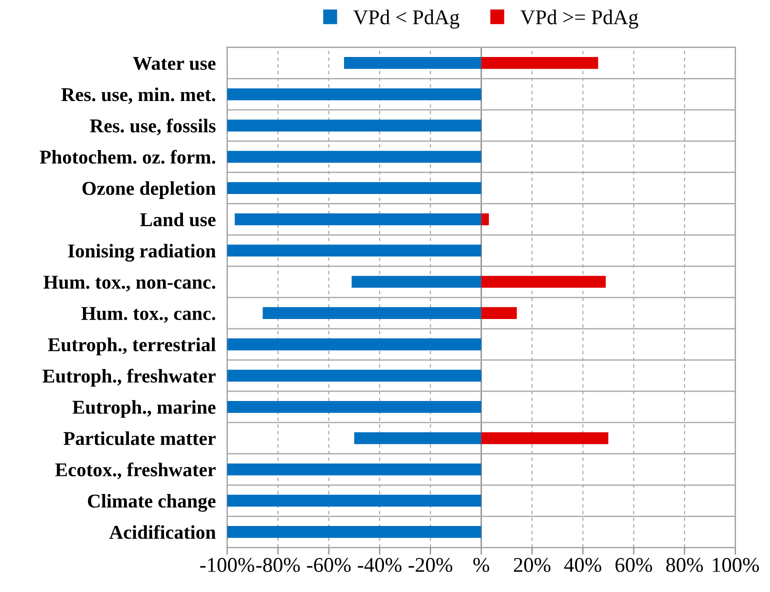 The height and width of the screenshot is (592, 770). What do you see at coordinates (128, 157) in the screenshot?
I see `y-tick-label: Photochem. oz. form.` at bounding box center [128, 157].